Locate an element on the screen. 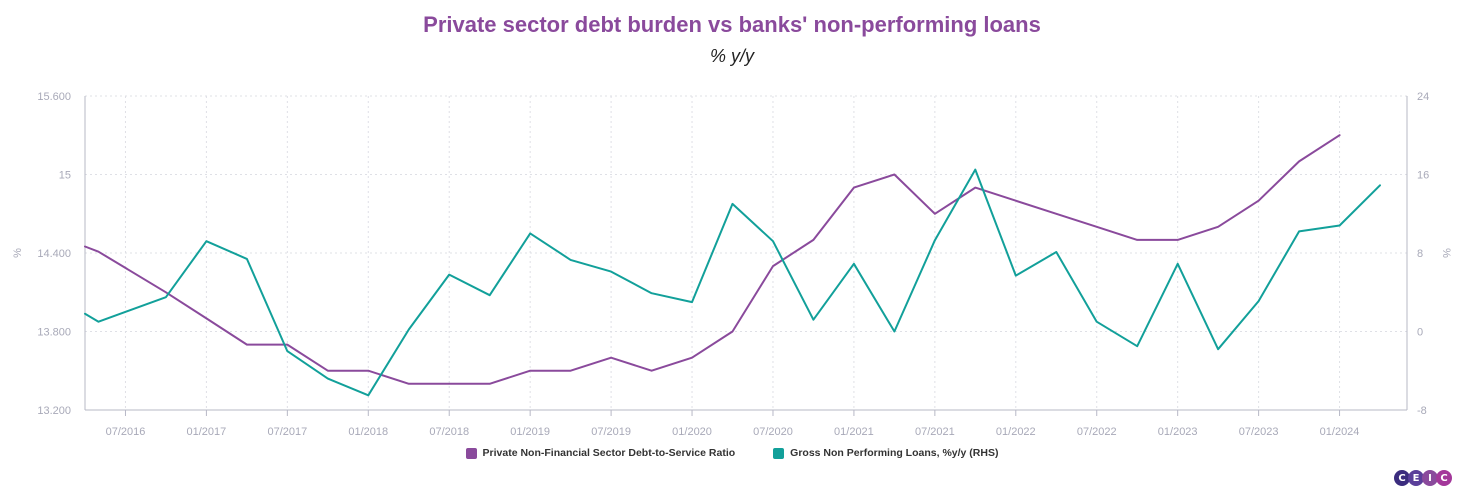 The height and width of the screenshot is (500, 1464). y-tick-label-left: 13.800 is located at coordinates (54, 333).